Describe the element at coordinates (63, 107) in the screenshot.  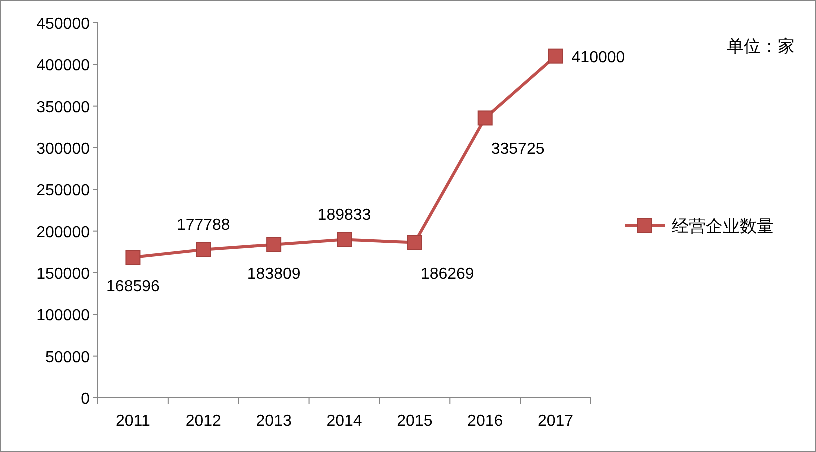
I see `y-tick-label: 350000` at that location.